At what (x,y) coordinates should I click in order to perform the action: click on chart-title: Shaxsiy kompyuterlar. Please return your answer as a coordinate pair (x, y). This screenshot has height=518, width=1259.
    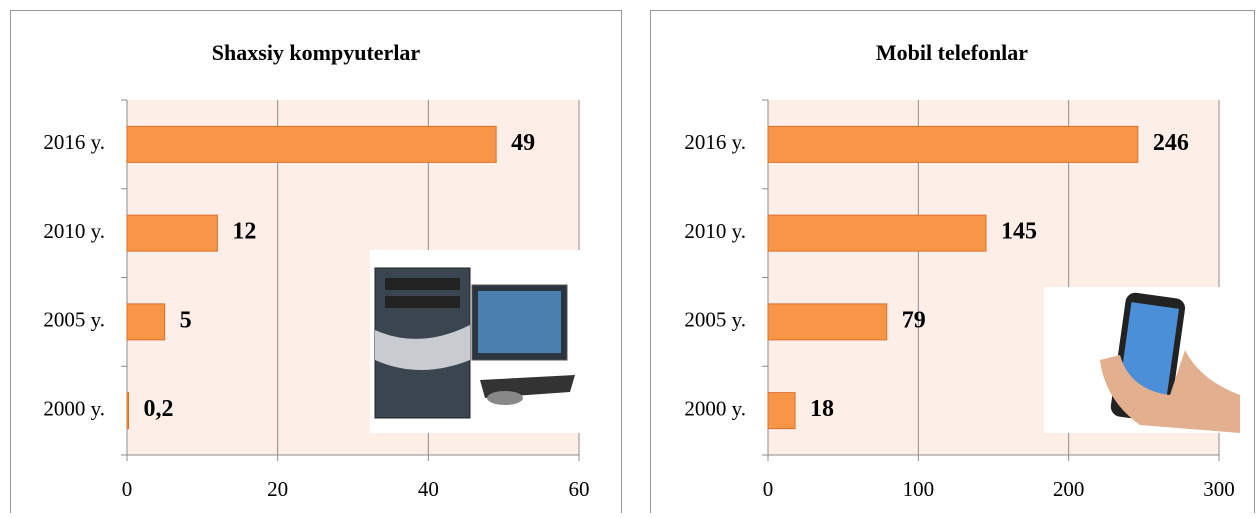
    Looking at the image, I should click on (316, 52).